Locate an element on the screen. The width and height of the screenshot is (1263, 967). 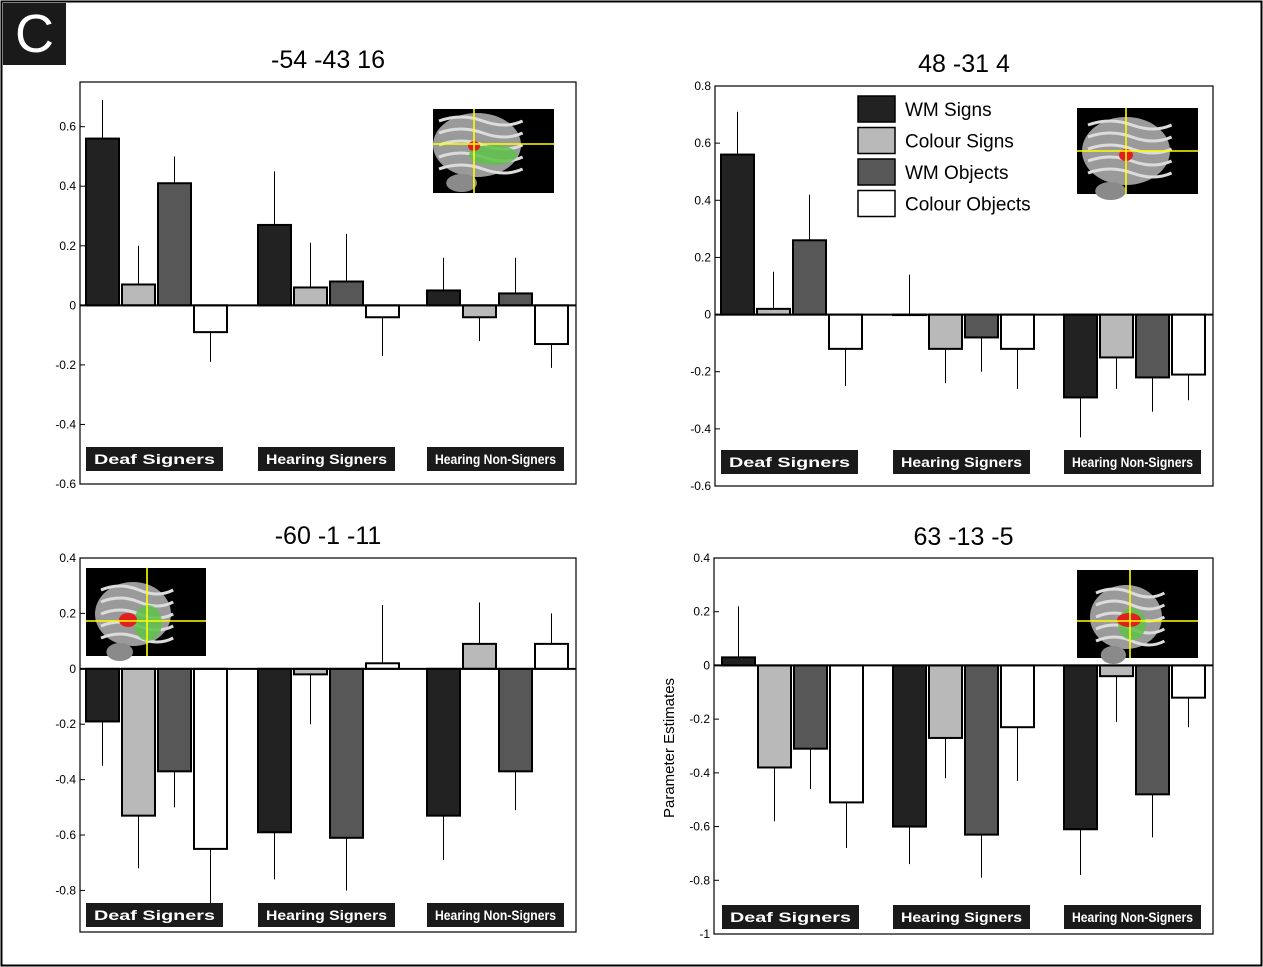
panel-label-box is located at coordinates (34, 34).